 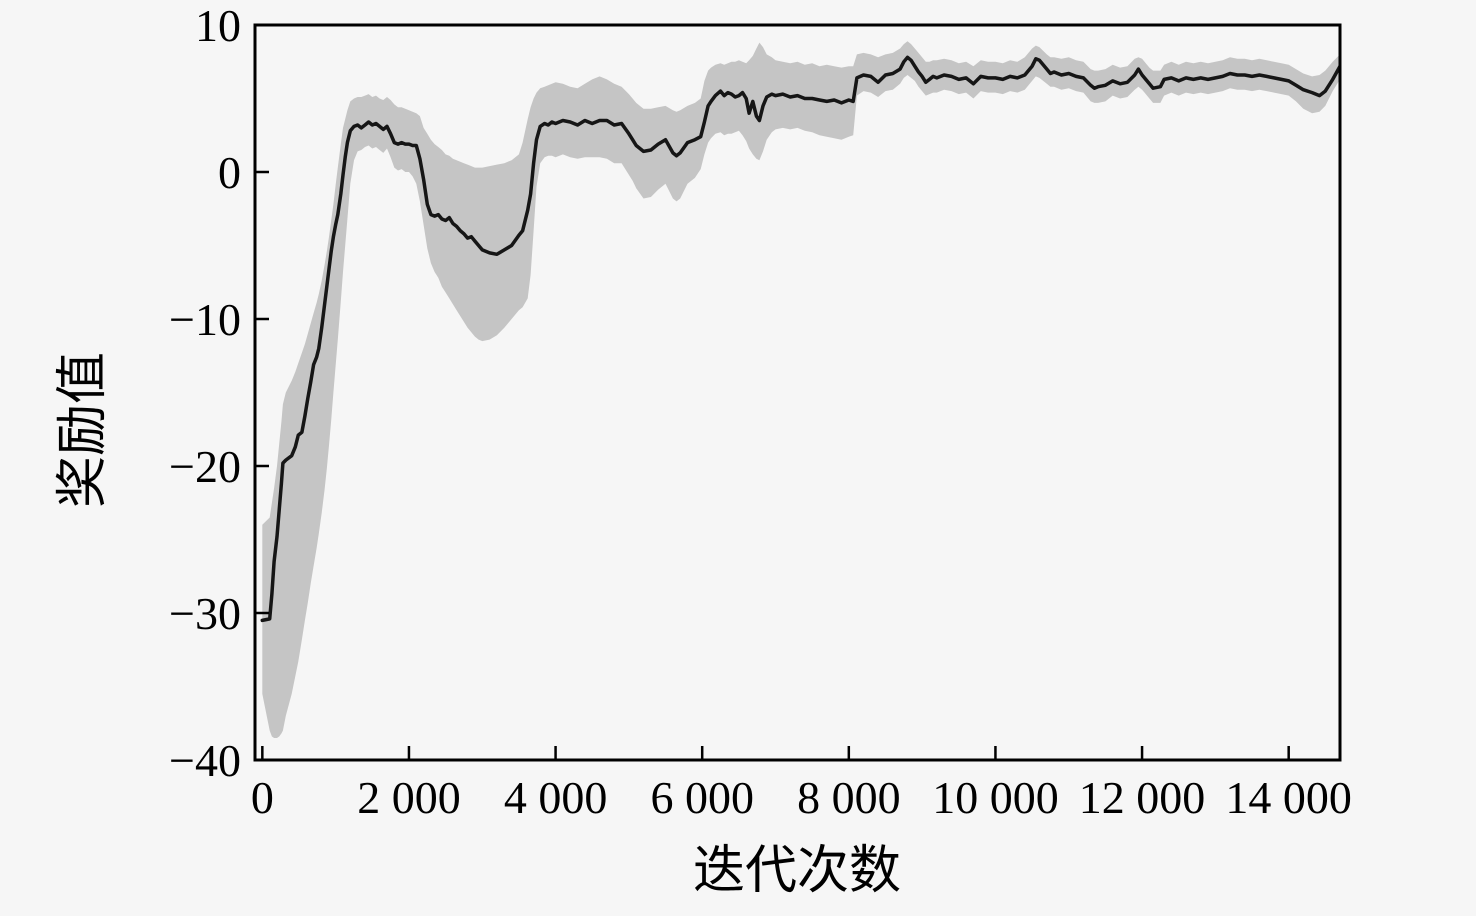 I want to click on x-tick-label: 2 000, so click(x=409, y=797).